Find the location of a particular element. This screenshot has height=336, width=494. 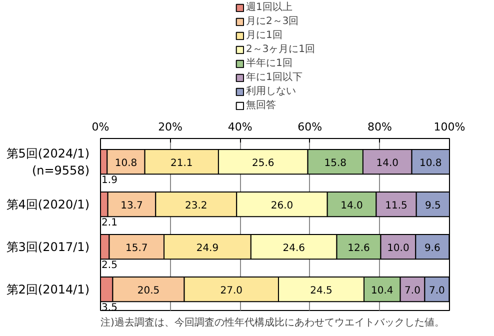

data-label: 9.5 is located at coordinates (432, 206).